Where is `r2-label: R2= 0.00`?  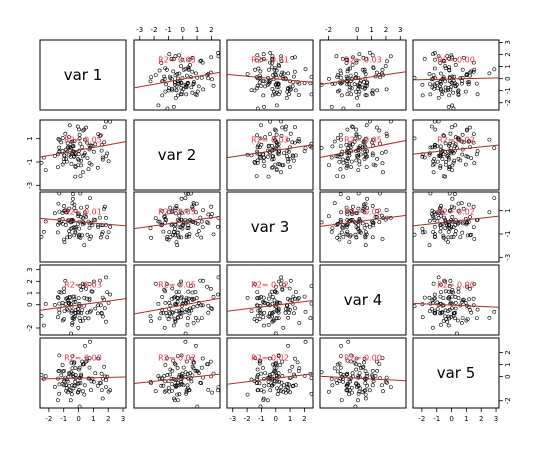
r2-label: R2= 0.00 is located at coordinates (363, 357).